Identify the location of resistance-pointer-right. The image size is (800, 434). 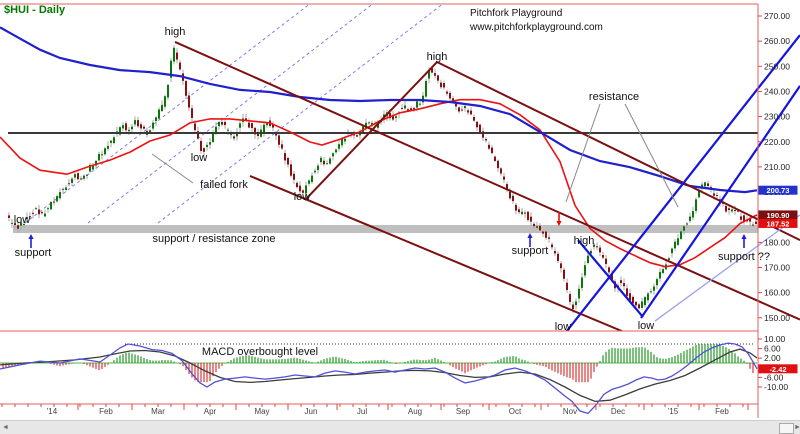
(651, 155).